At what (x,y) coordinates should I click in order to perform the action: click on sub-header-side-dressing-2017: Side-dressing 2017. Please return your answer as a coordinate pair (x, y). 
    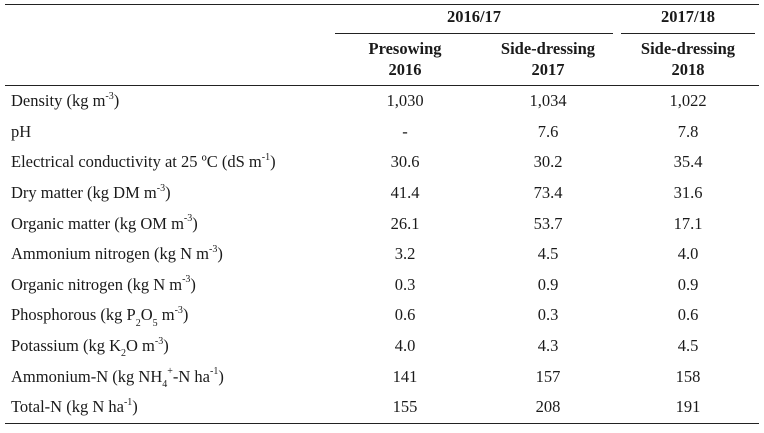
    Looking at the image, I should click on (548, 60).